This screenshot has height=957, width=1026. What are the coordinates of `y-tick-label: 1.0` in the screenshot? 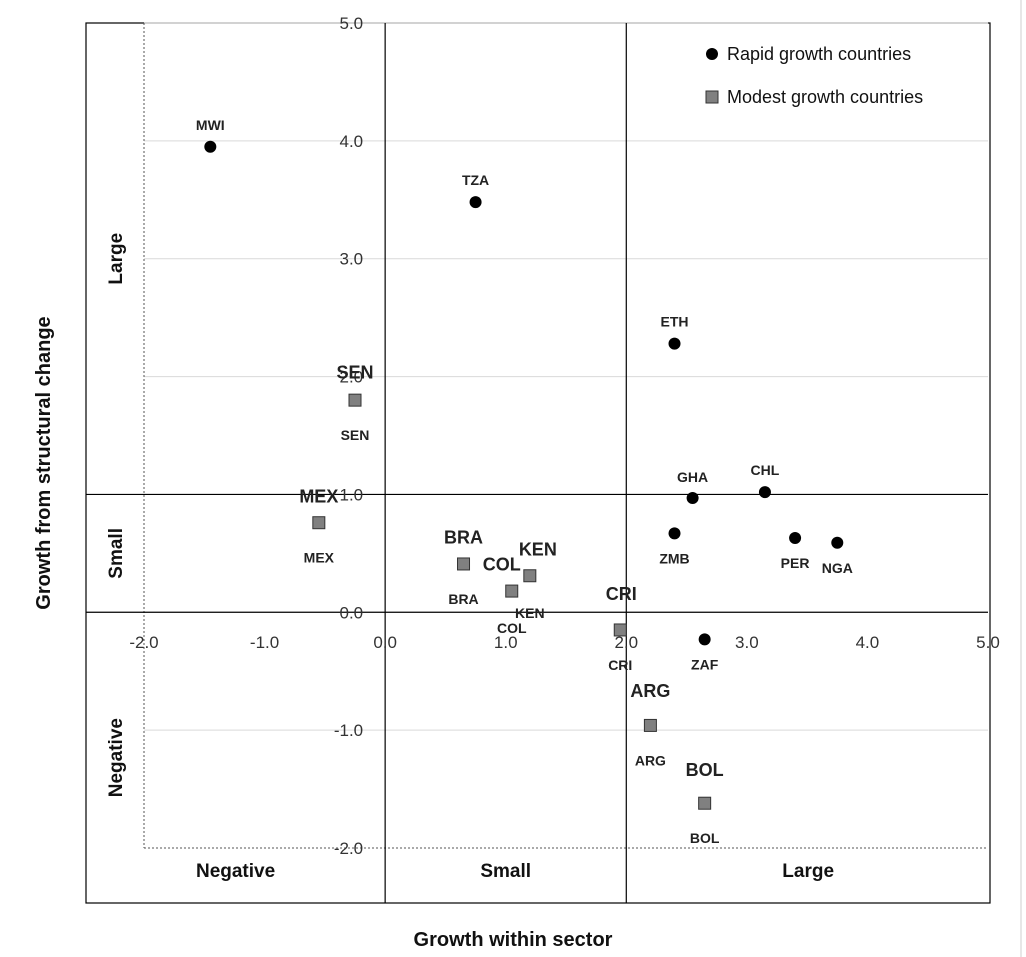 It's located at (352, 494).